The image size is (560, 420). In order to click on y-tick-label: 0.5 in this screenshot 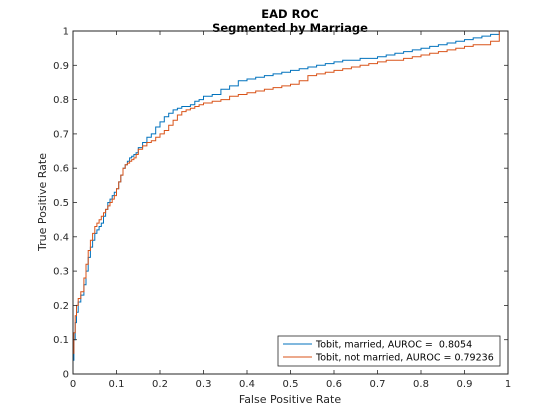, I will do `click(61, 203)`.